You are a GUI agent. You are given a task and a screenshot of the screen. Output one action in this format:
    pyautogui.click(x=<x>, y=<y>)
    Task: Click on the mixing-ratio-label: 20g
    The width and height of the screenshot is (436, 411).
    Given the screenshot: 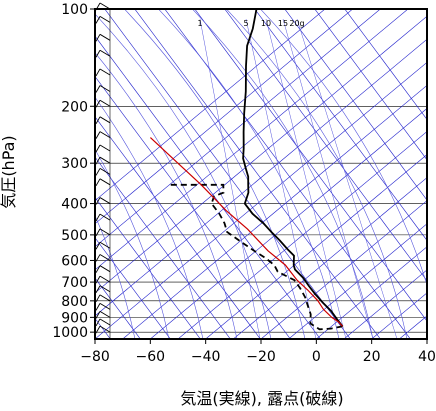 What is the action you would take?
    pyautogui.click(x=296, y=23)
    